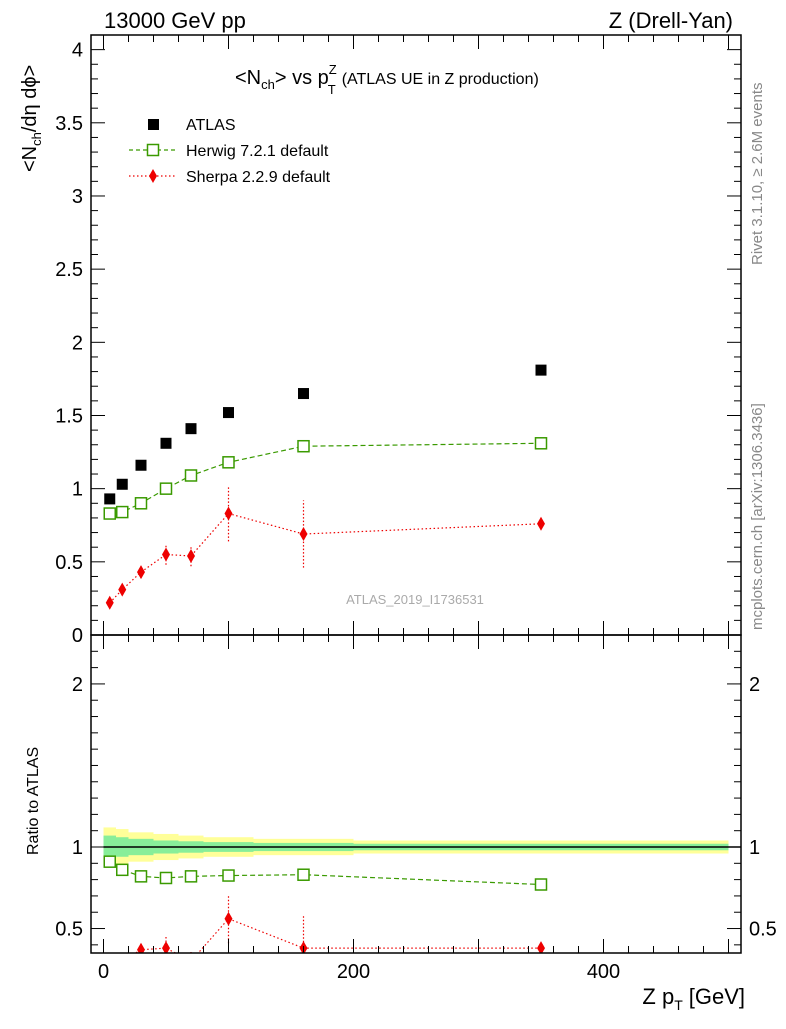 The width and height of the screenshot is (786, 1029). I want to click on y-tick-label: 4, so click(77, 51).